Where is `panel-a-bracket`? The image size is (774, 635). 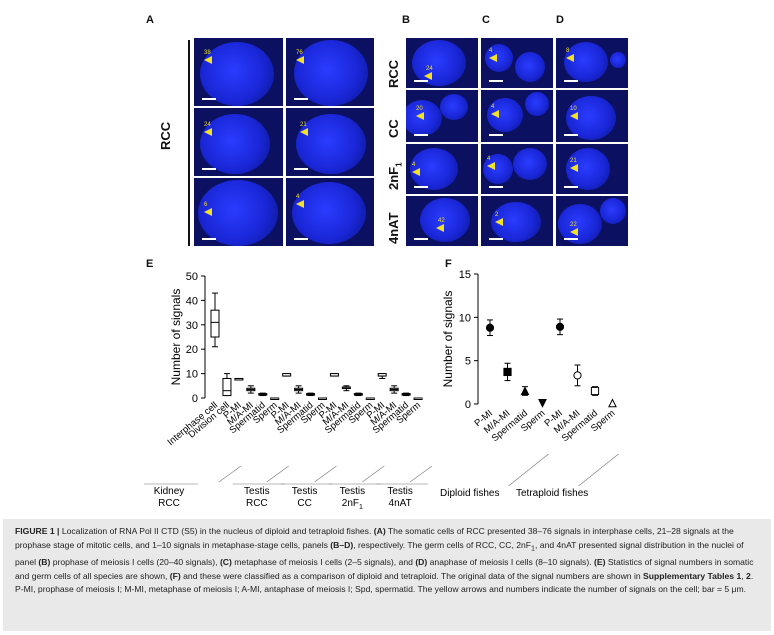 panel-a-bracket is located at coordinates (189, 143).